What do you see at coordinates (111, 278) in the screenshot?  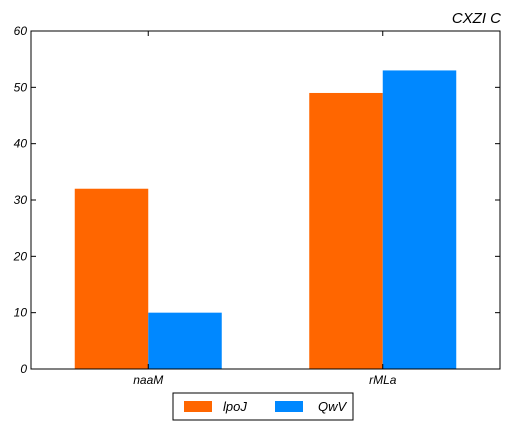 I see `bar-lpoJ-naaM` at bounding box center [111, 278].